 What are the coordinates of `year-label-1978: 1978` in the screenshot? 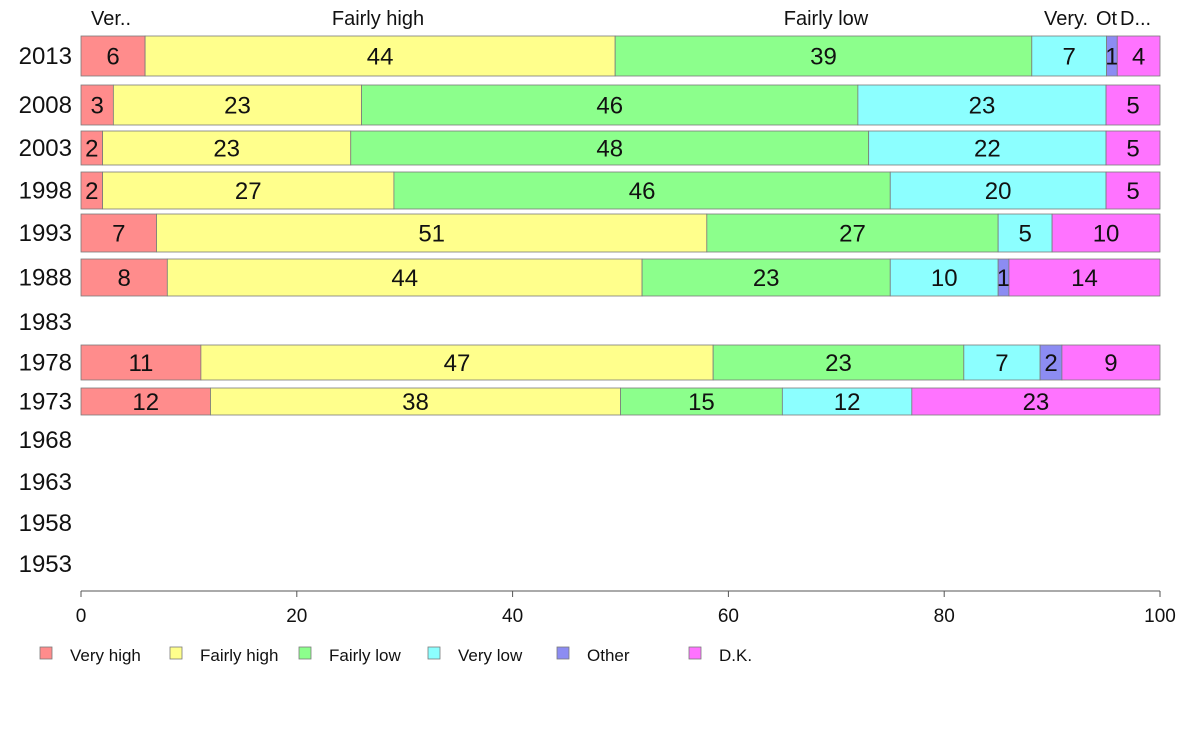 It's located at (45, 363).